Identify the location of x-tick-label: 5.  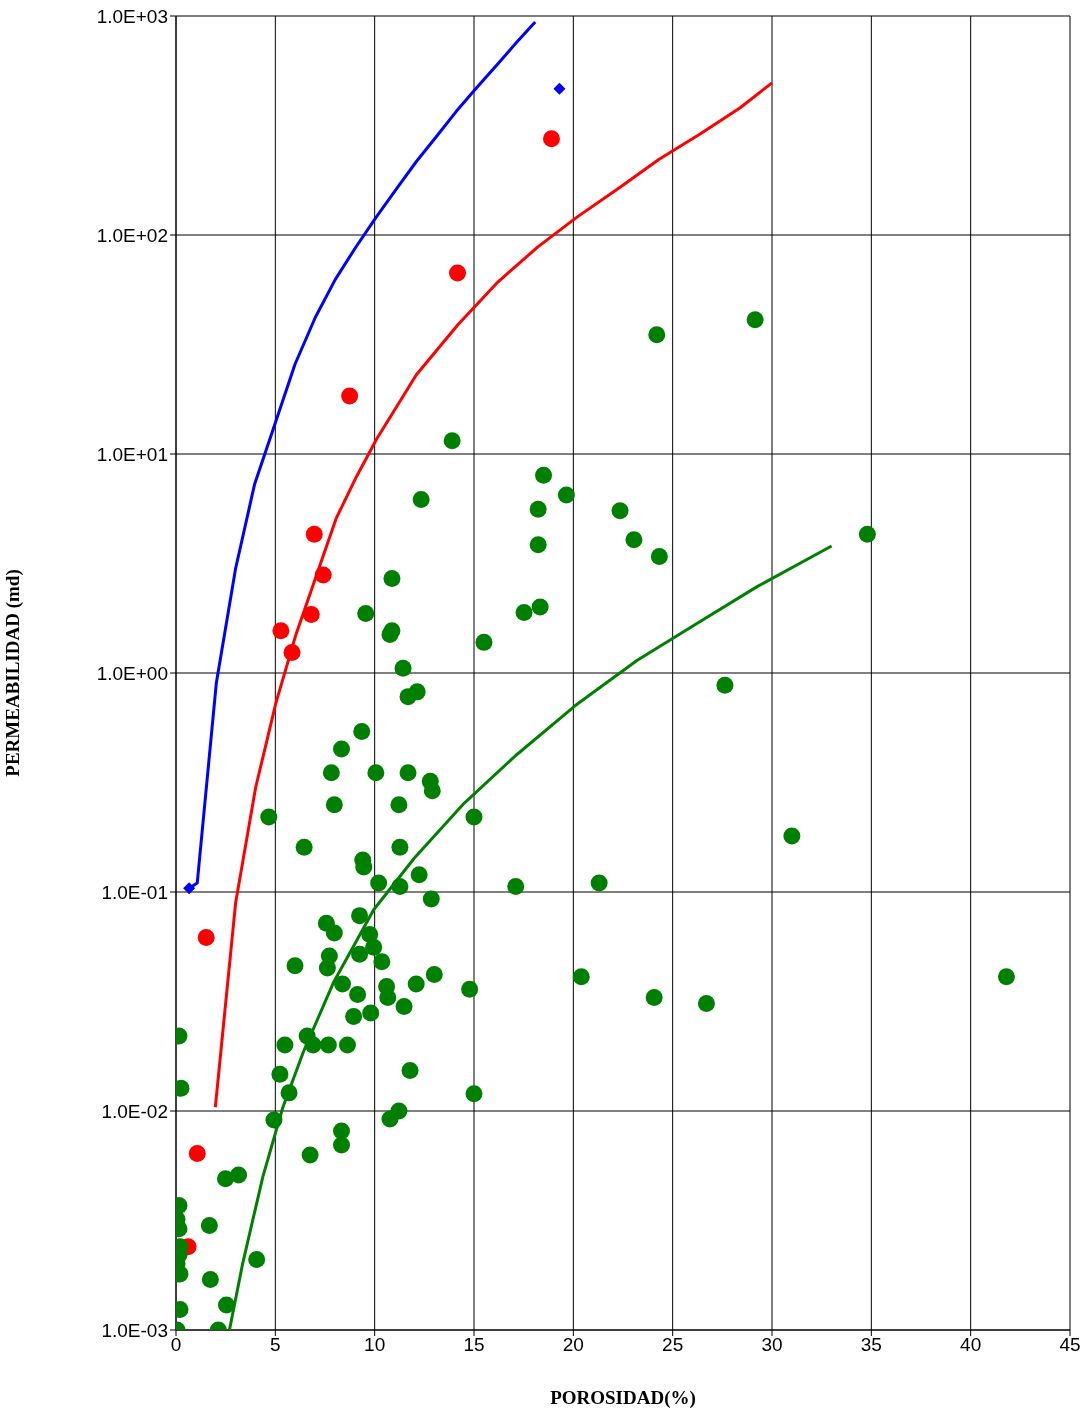
(275, 1345).